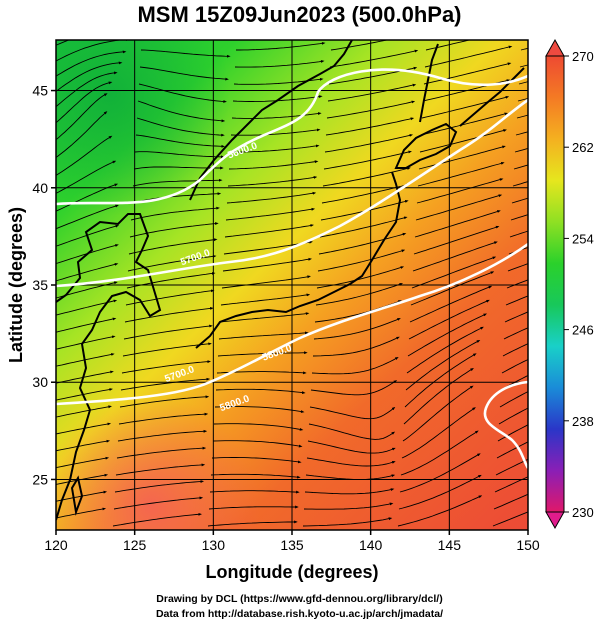 The image size is (599, 625). Describe the element at coordinates (450, 545) in the screenshot. I see `x-tick-label: 145` at that location.